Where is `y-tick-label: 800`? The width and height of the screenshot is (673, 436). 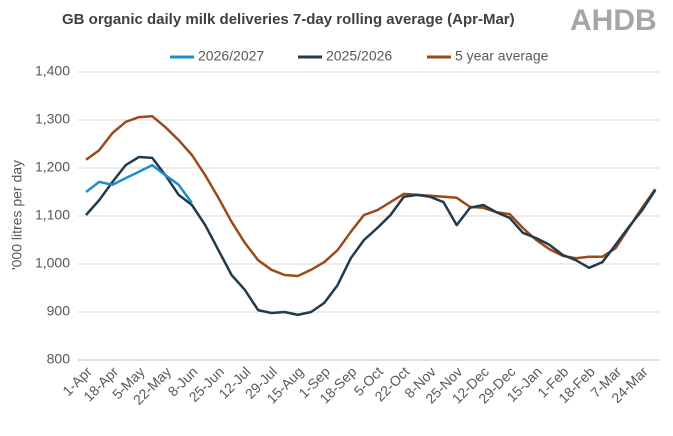 y-tick-label: 800 is located at coordinates (59, 359).